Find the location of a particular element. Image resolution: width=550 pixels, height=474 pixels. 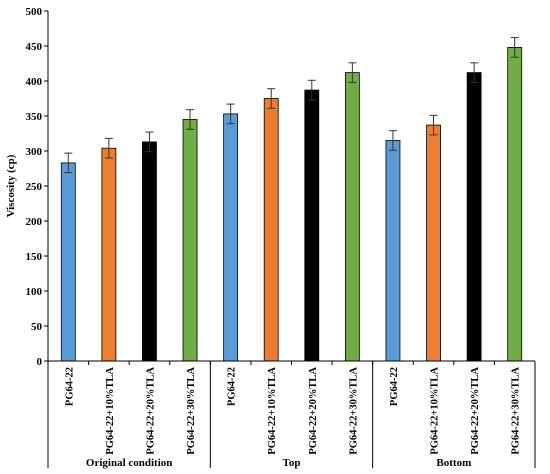

group-label: Bottom is located at coordinates (453, 463).